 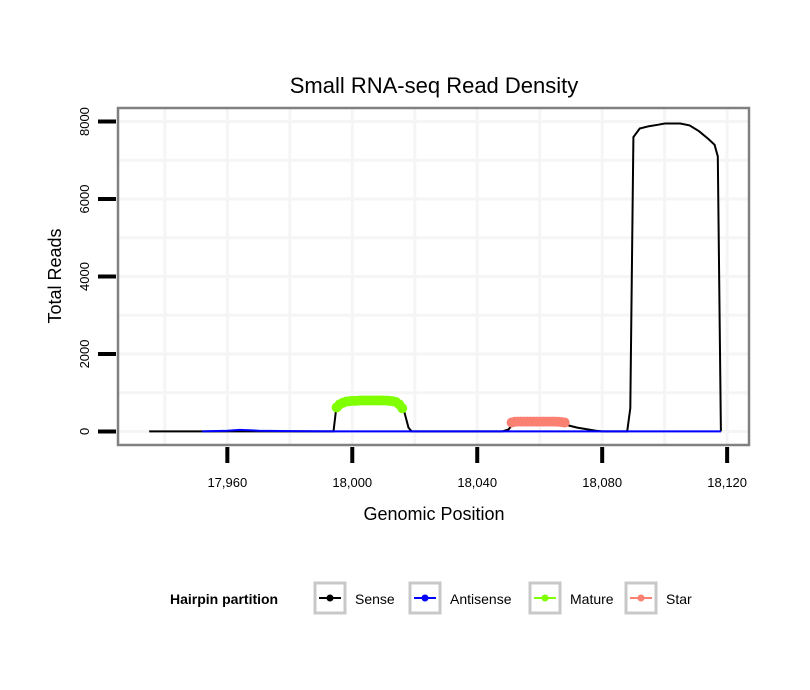 What do you see at coordinates (434, 85) in the screenshot?
I see `chart-title: Small RNA-seq Read Density` at bounding box center [434, 85].